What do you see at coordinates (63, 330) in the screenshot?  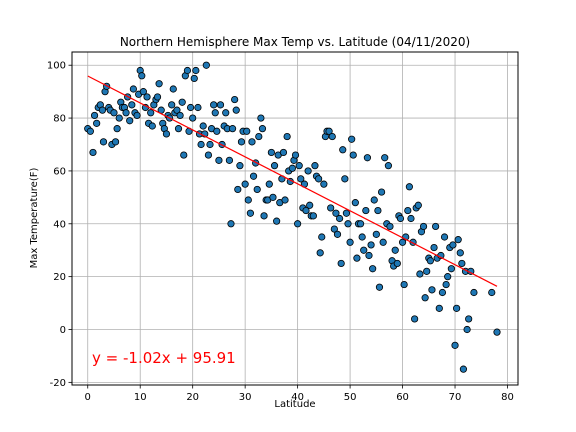 I see `y-tick-label: 0` at bounding box center [63, 330].